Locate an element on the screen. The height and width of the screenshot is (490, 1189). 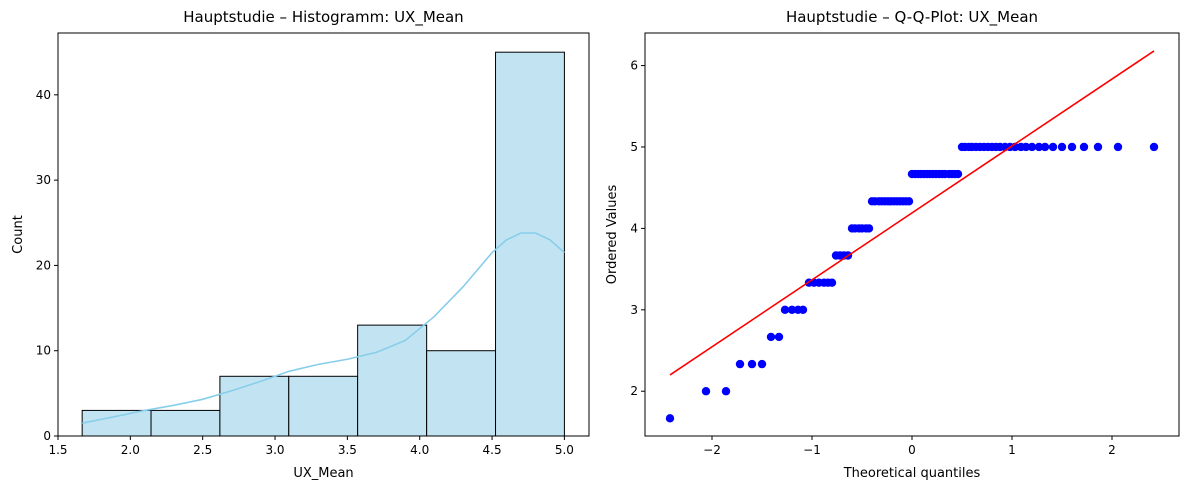
y-tick-label: 40 is located at coordinates (43, 95).